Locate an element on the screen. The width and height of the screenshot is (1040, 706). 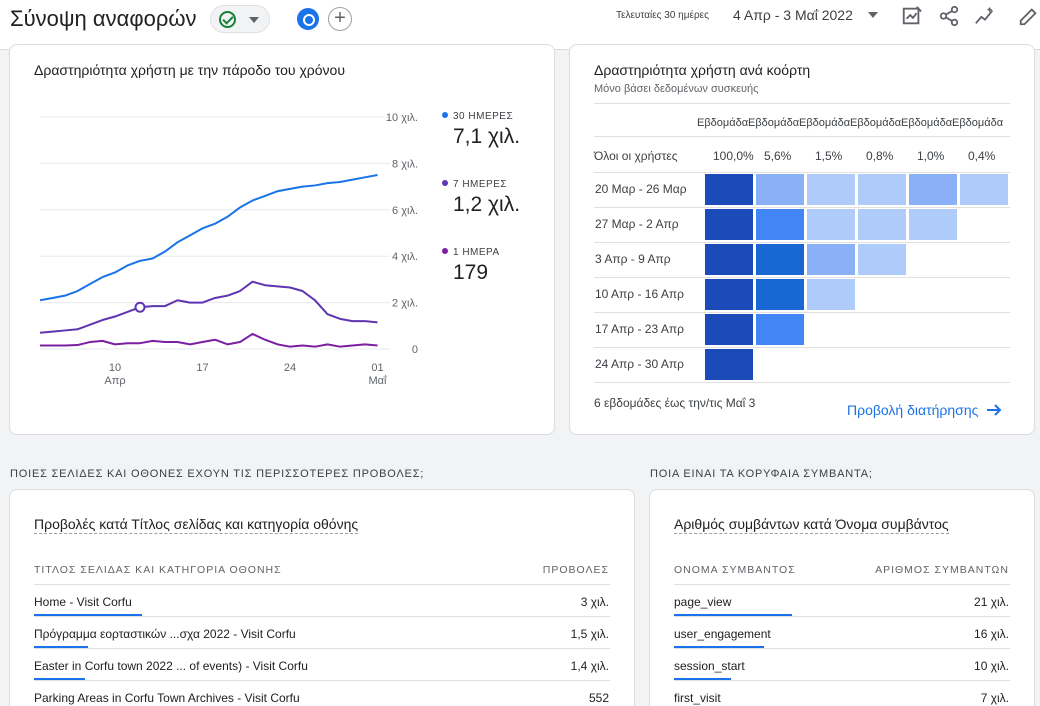
all-users-value: 1,0% is located at coordinates (931, 156).